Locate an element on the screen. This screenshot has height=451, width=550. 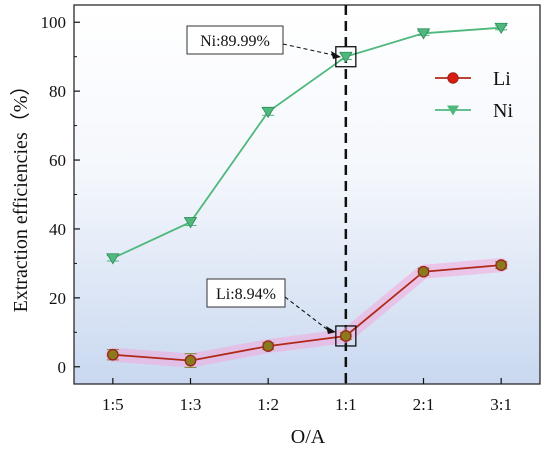
annotation-arrowhead-Ni is located at coordinates (336, 55).